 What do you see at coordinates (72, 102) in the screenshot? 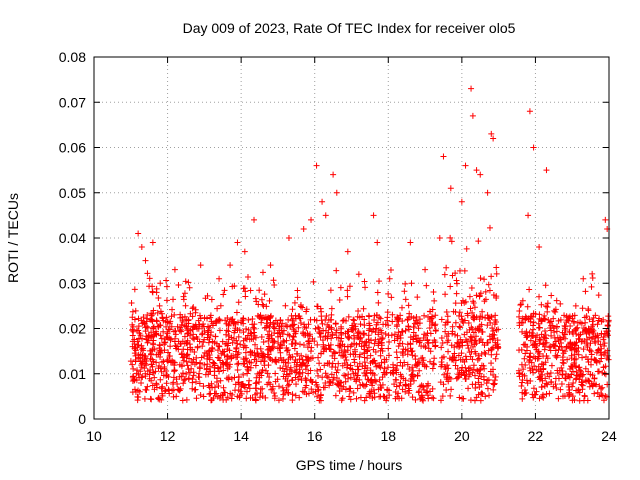
I see `y-tick-label: 0.07` at bounding box center [72, 102].